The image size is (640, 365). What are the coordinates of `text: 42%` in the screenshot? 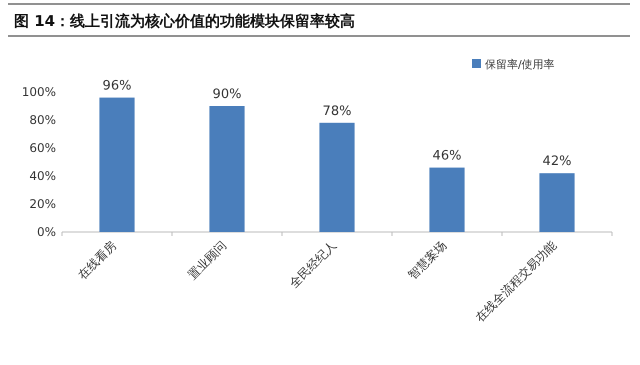 It's located at (557, 162).